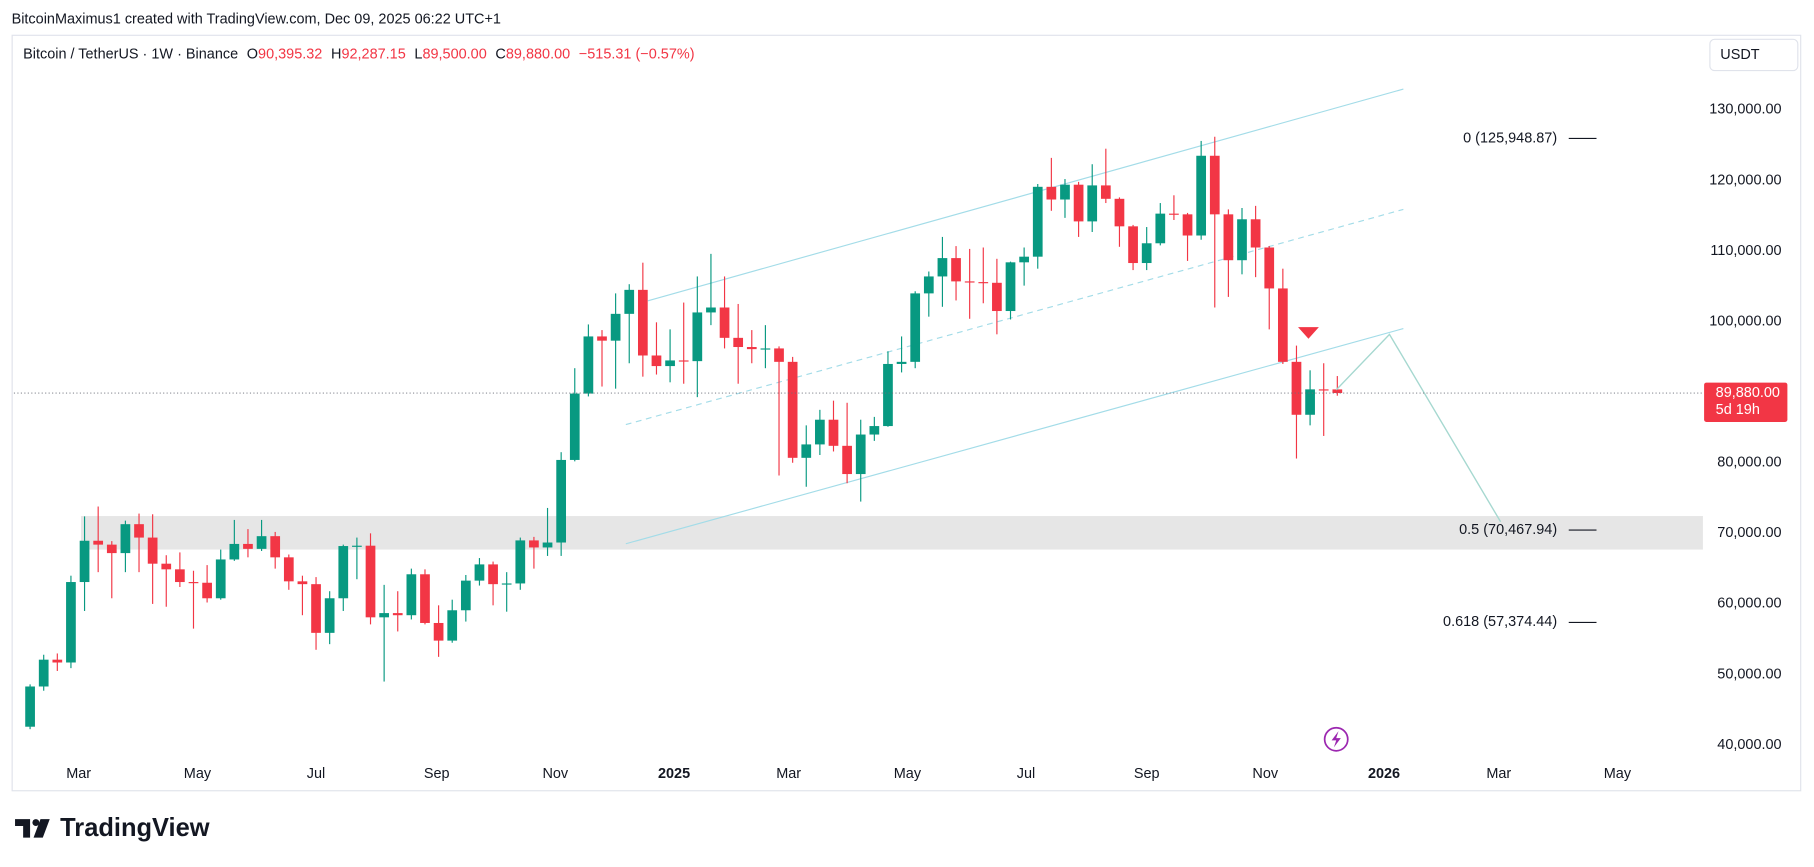 The height and width of the screenshot is (867, 1814). I want to click on ohlc-key: O, so click(252, 54).